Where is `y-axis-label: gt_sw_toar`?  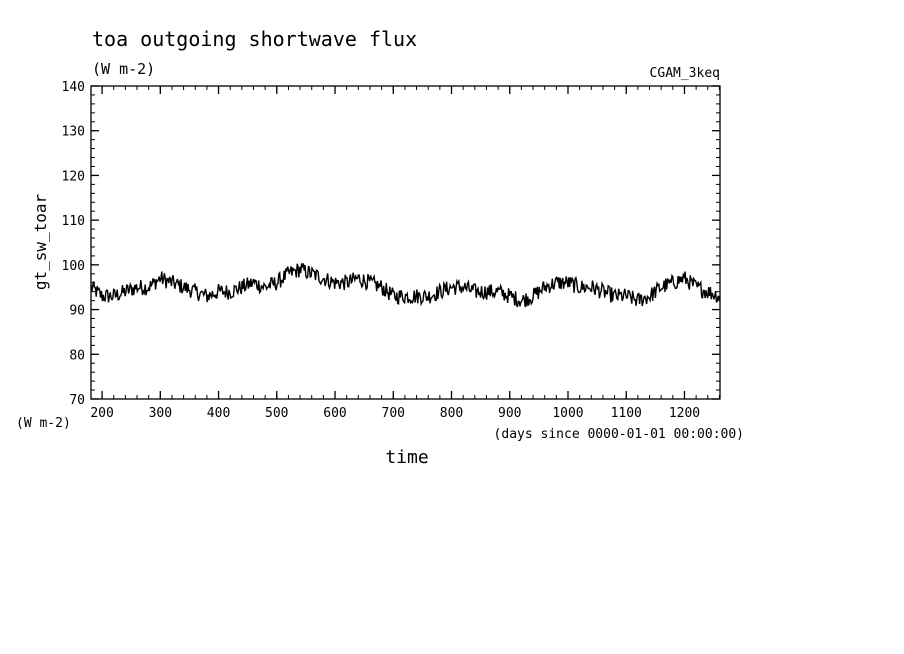 y-axis-label: gt_sw_toar is located at coordinates (40, 241).